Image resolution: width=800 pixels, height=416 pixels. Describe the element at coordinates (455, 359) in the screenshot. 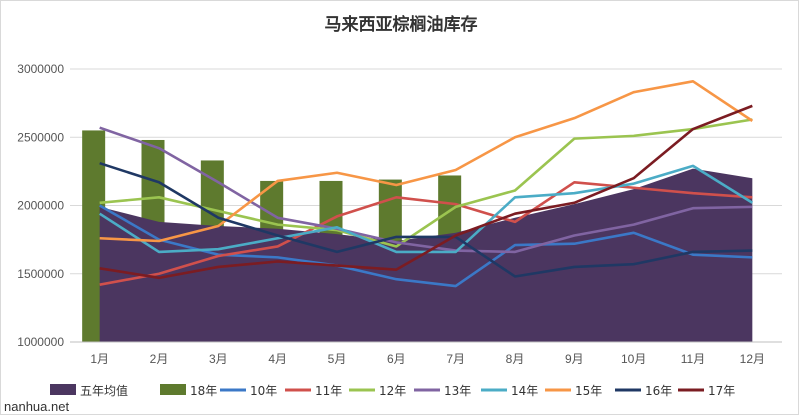

I see `x-tick-label: 7月` at that location.